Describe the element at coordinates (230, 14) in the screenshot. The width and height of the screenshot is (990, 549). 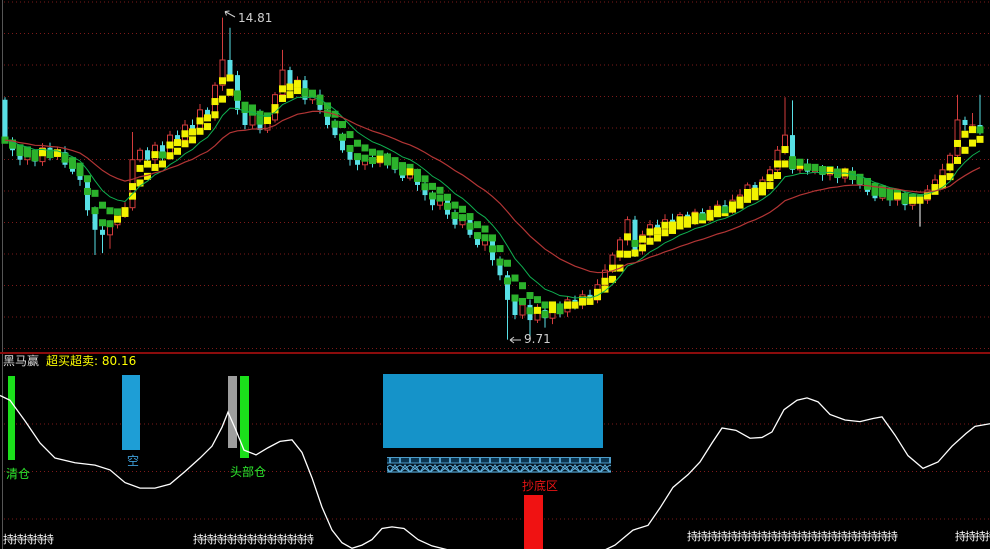
I see `high-arrow` at that location.